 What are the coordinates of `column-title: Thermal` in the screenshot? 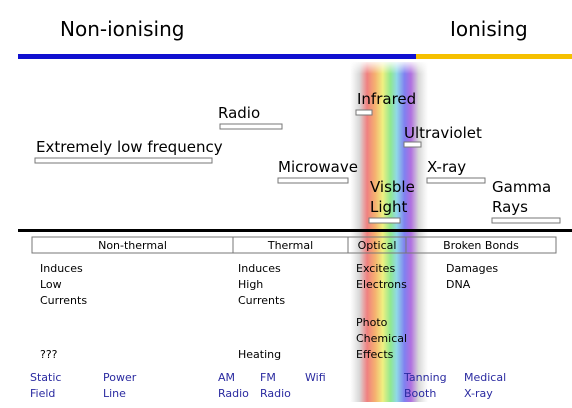 It's located at (290, 245).